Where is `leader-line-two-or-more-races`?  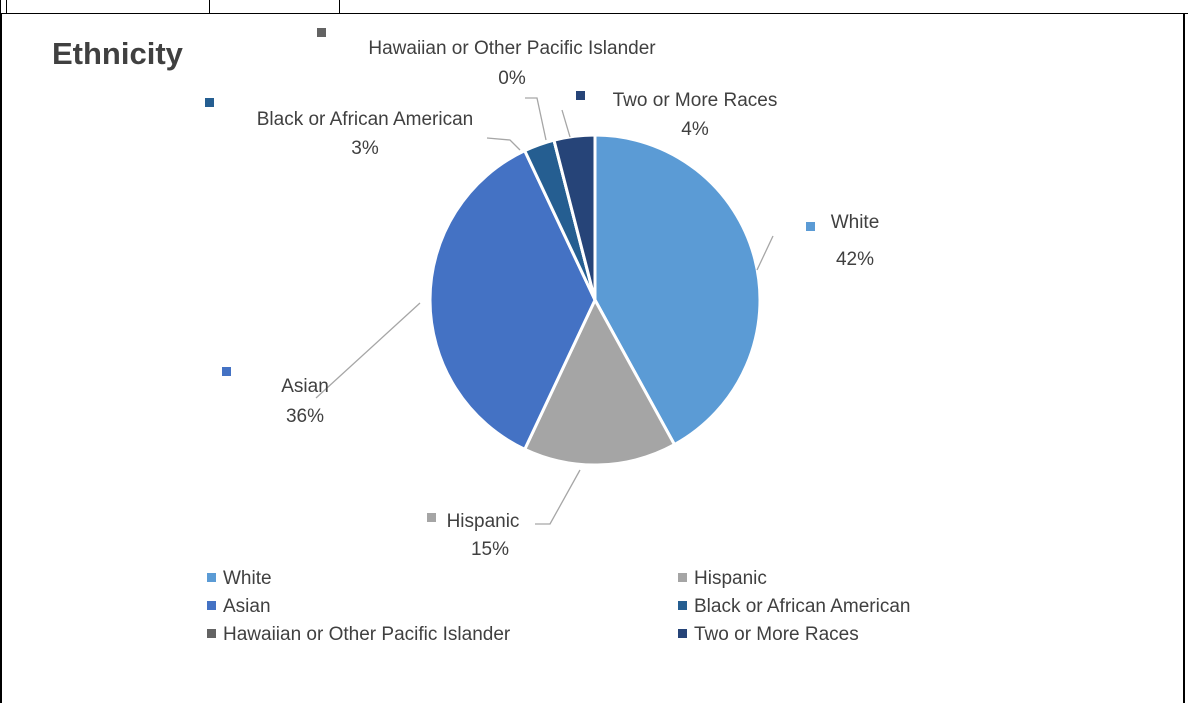
leader-line-two-or-more-races is located at coordinates (566, 123).